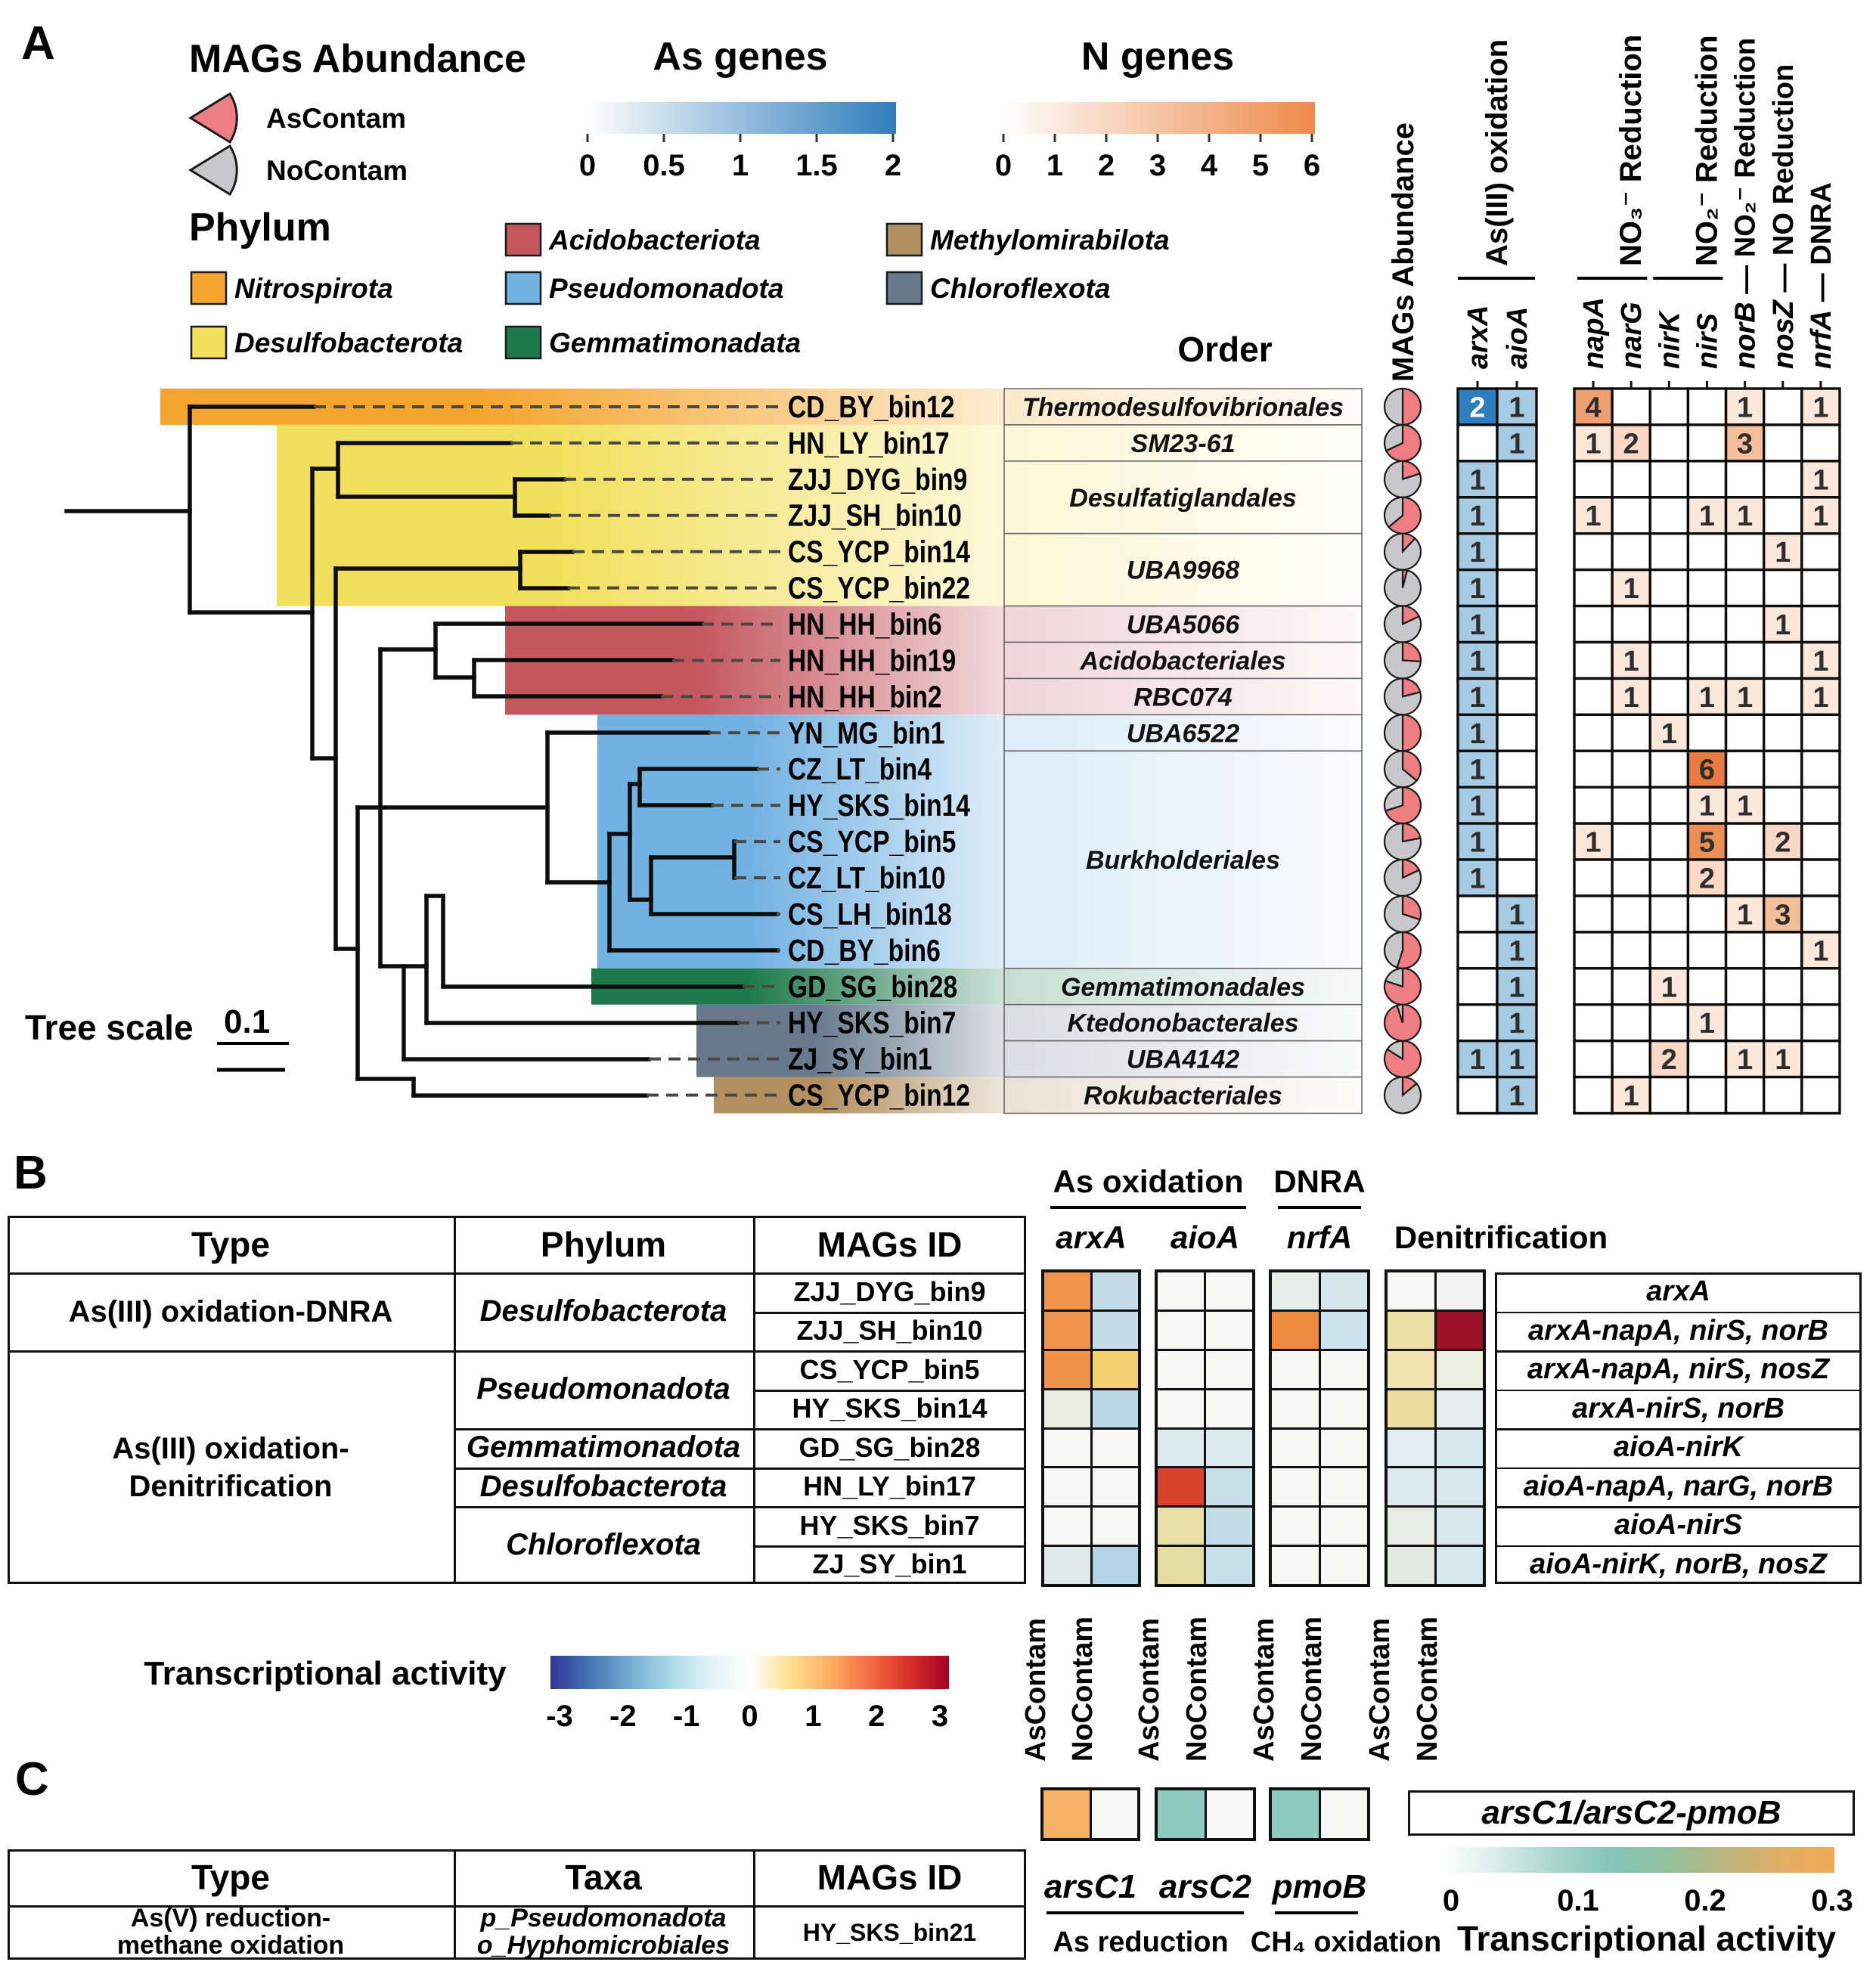 The height and width of the screenshot is (1965, 1876). What do you see at coordinates (1319, 1887) in the screenshot?
I see `c-block-gene-label: pmoB` at bounding box center [1319, 1887].